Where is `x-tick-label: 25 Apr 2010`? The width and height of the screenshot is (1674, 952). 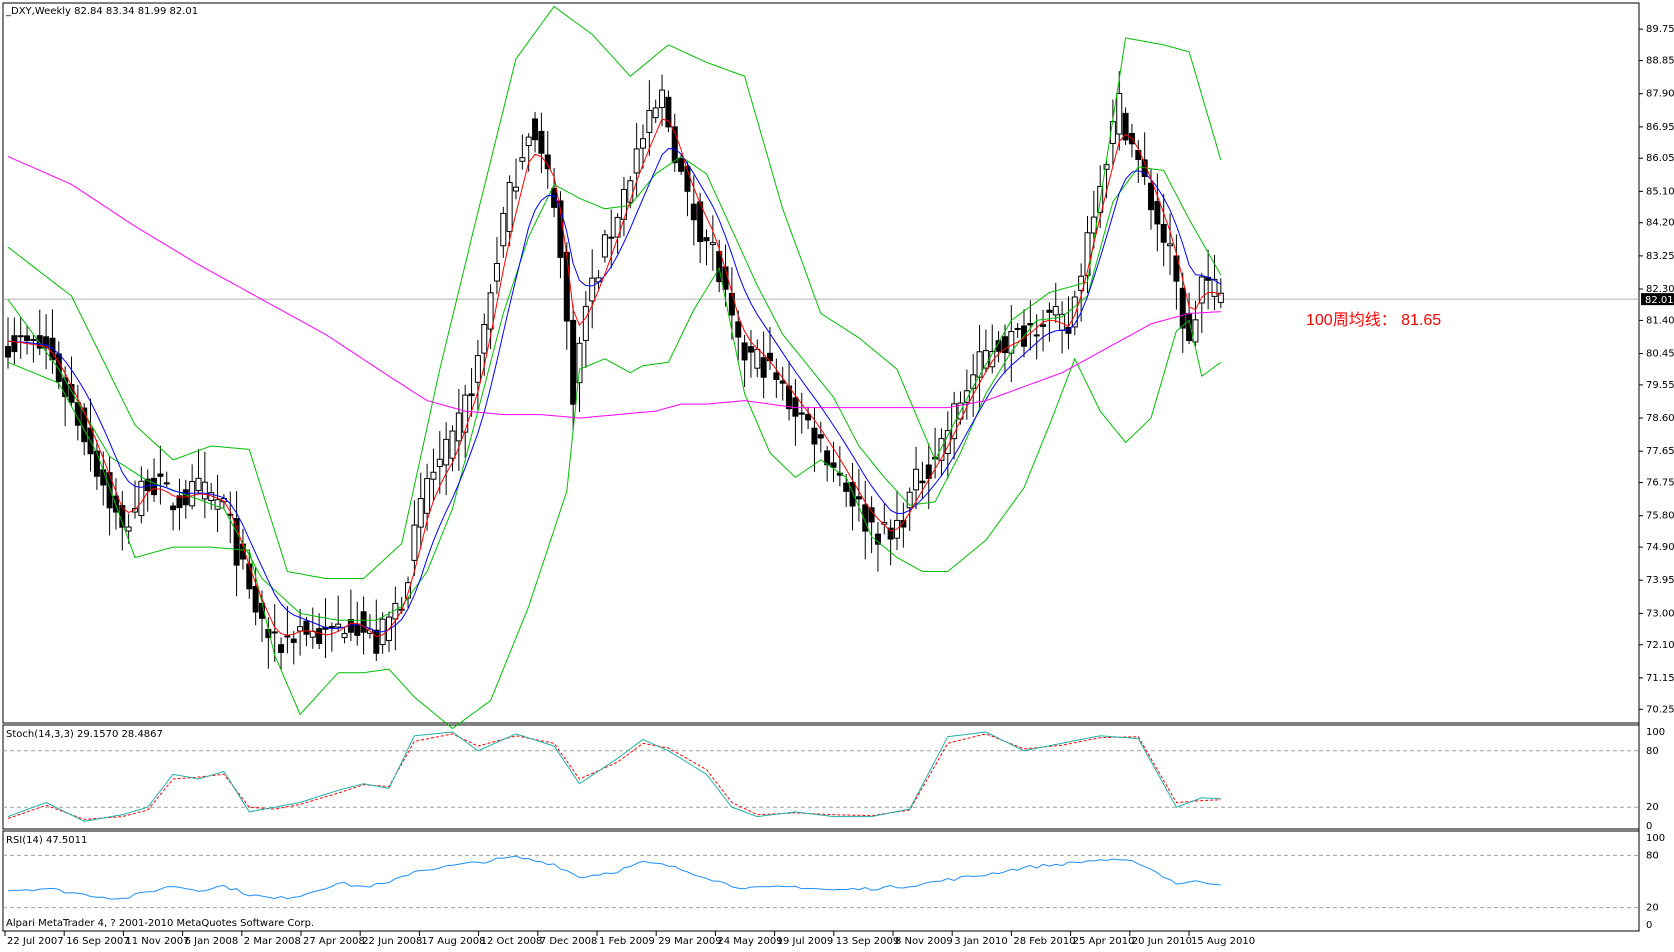 x-tick-label: 25 Apr 2010 is located at coordinates (1104, 941).